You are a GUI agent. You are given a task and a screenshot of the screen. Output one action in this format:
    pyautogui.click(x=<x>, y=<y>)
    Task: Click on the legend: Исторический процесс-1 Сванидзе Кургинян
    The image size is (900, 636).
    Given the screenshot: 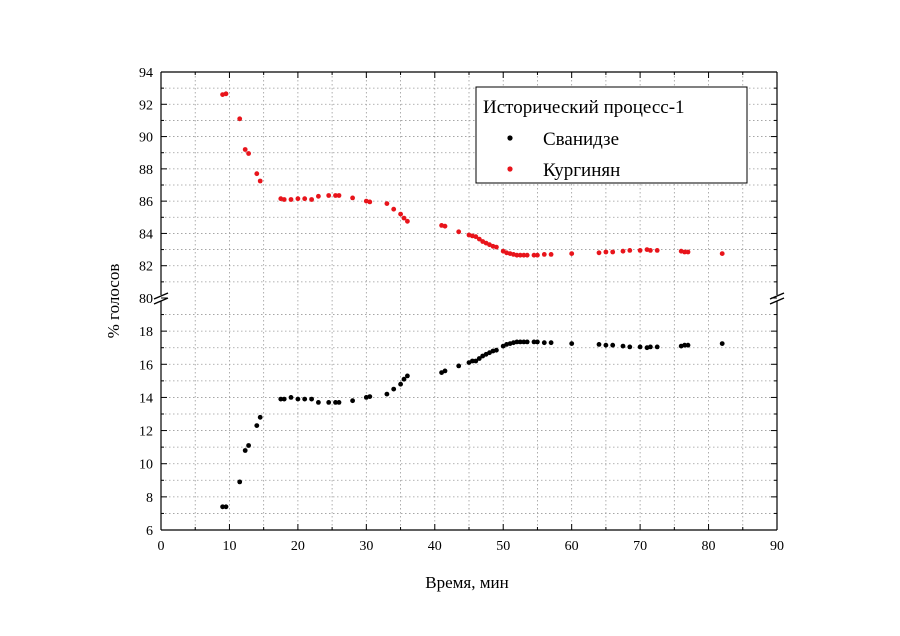 What is the action you would take?
    pyautogui.click(x=611, y=135)
    